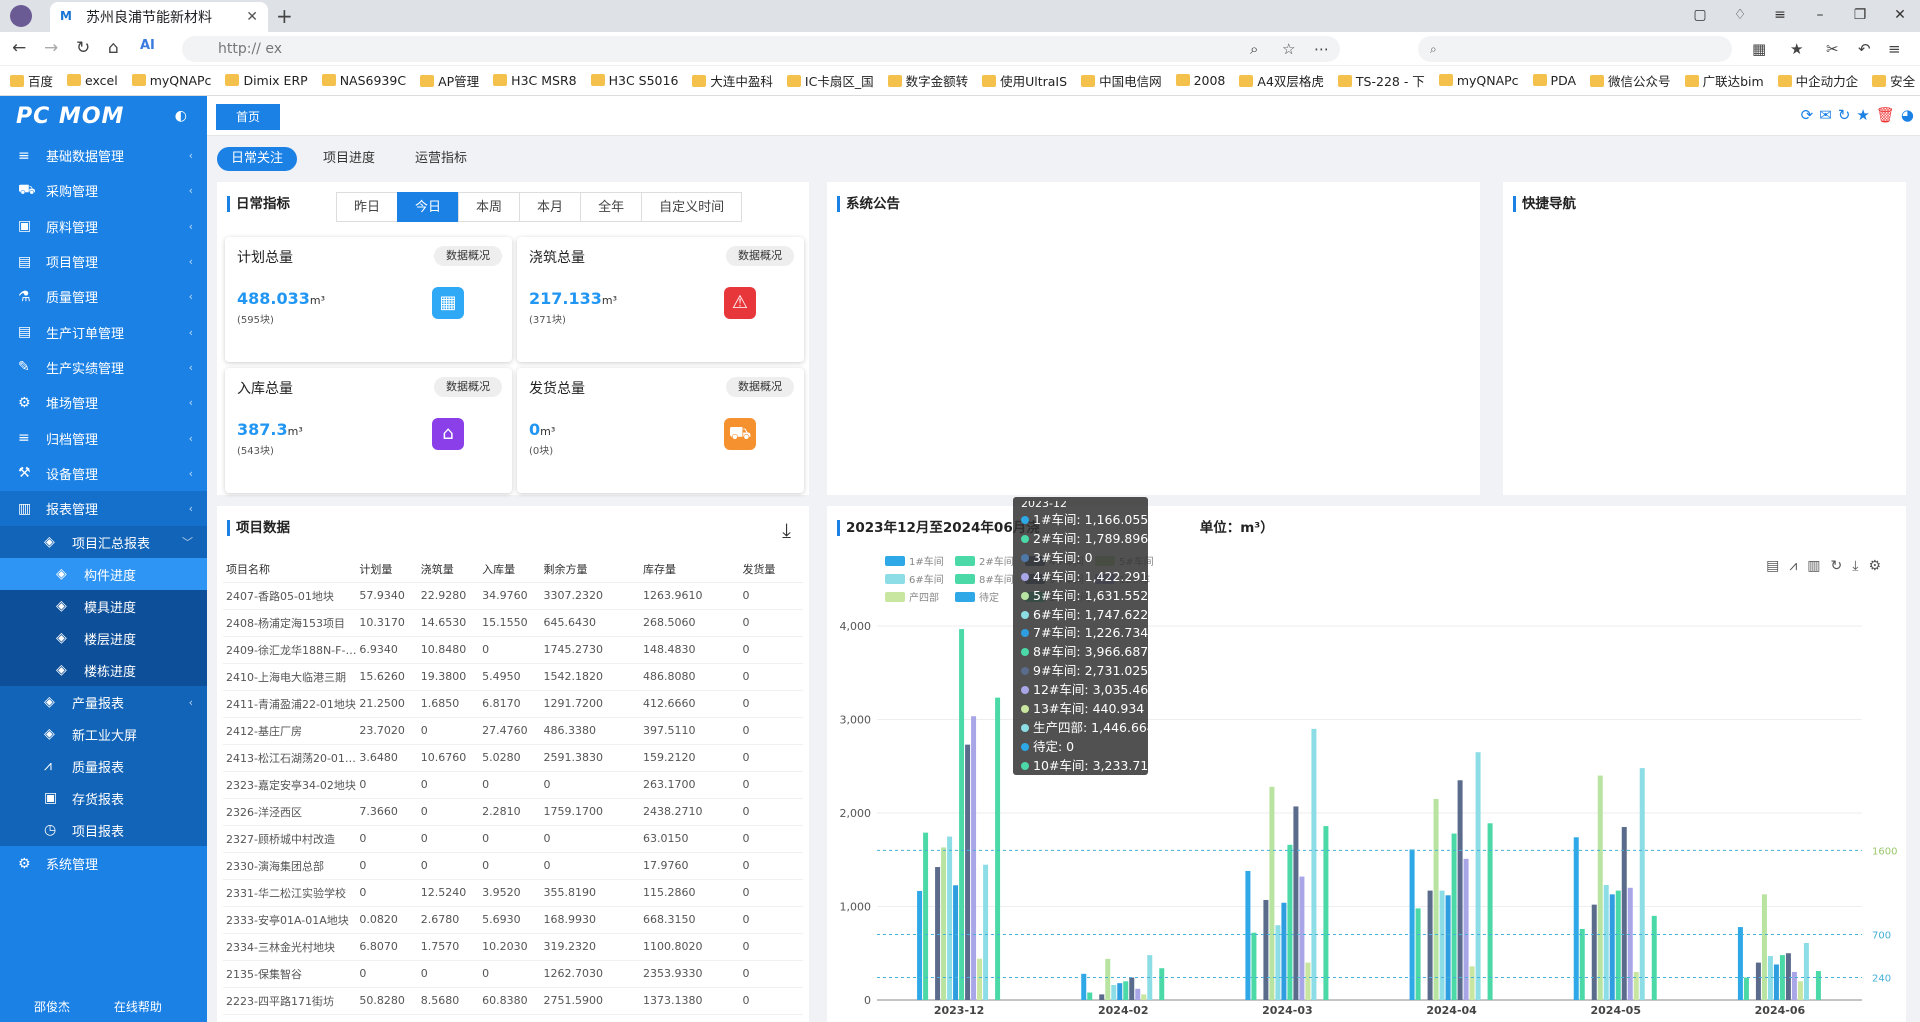 The width and height of the screenshot is (1920, 1022). Describe the element at coordinates (103, 702) in the screenshot. I see `sidebar-report-item: ◈ 产量报表 ‹` at that location.